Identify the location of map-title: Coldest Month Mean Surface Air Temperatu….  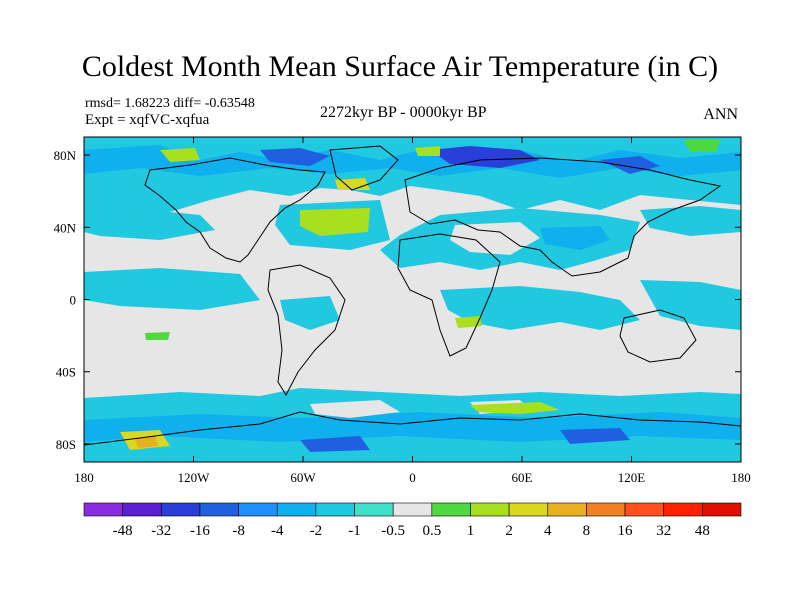
(400, 66).